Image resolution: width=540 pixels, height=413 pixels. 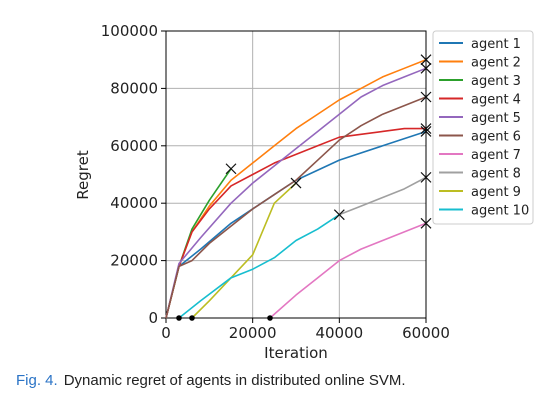 I want to click on legend-entry-label: agent 3, so click(x=496, y=81).